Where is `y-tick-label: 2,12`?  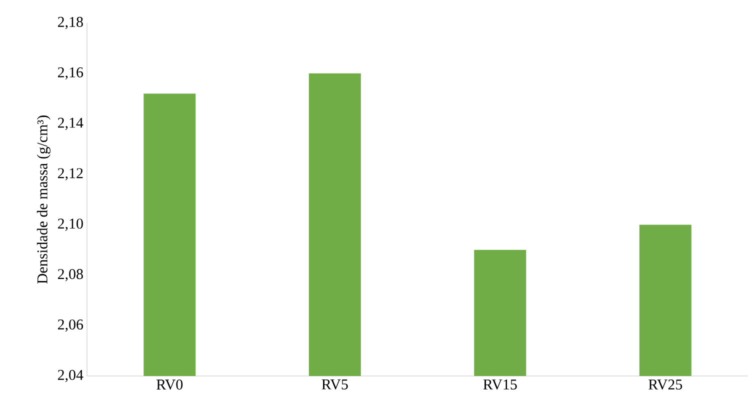 y-tick-label: 2,12 is located at coordinates (70, 174).